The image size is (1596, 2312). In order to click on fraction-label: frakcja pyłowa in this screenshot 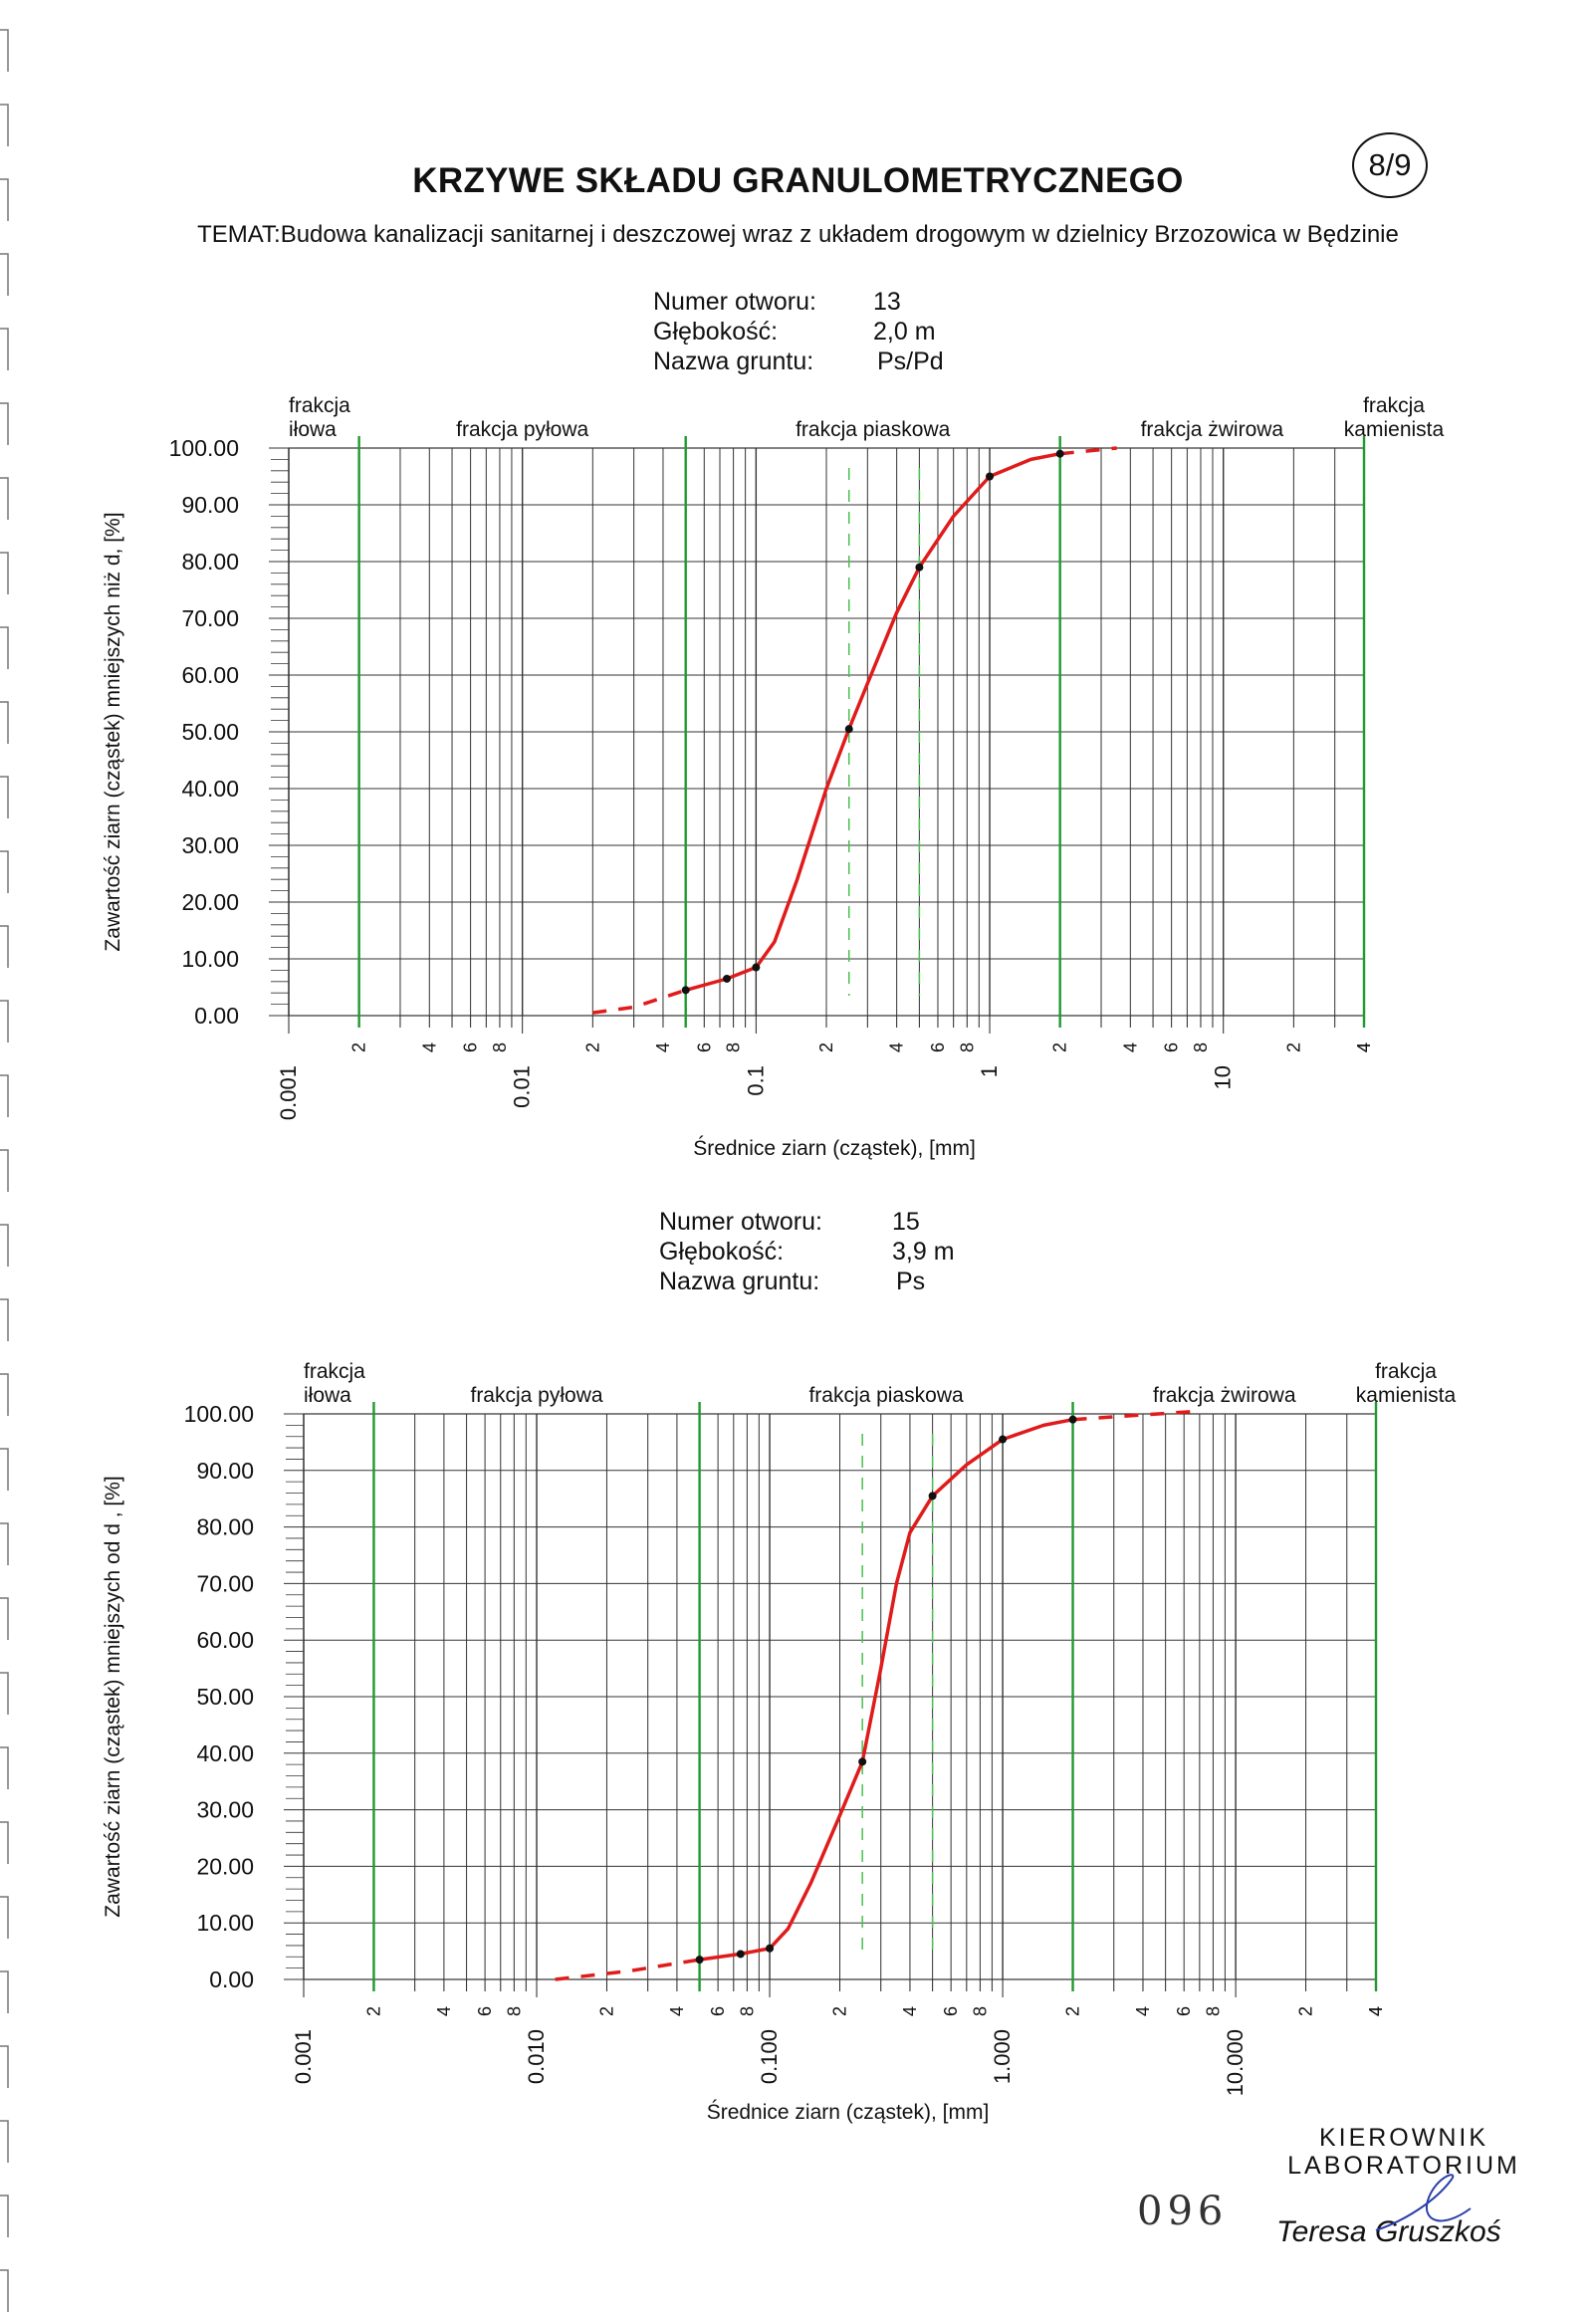, I will do `click(522, 429)`.